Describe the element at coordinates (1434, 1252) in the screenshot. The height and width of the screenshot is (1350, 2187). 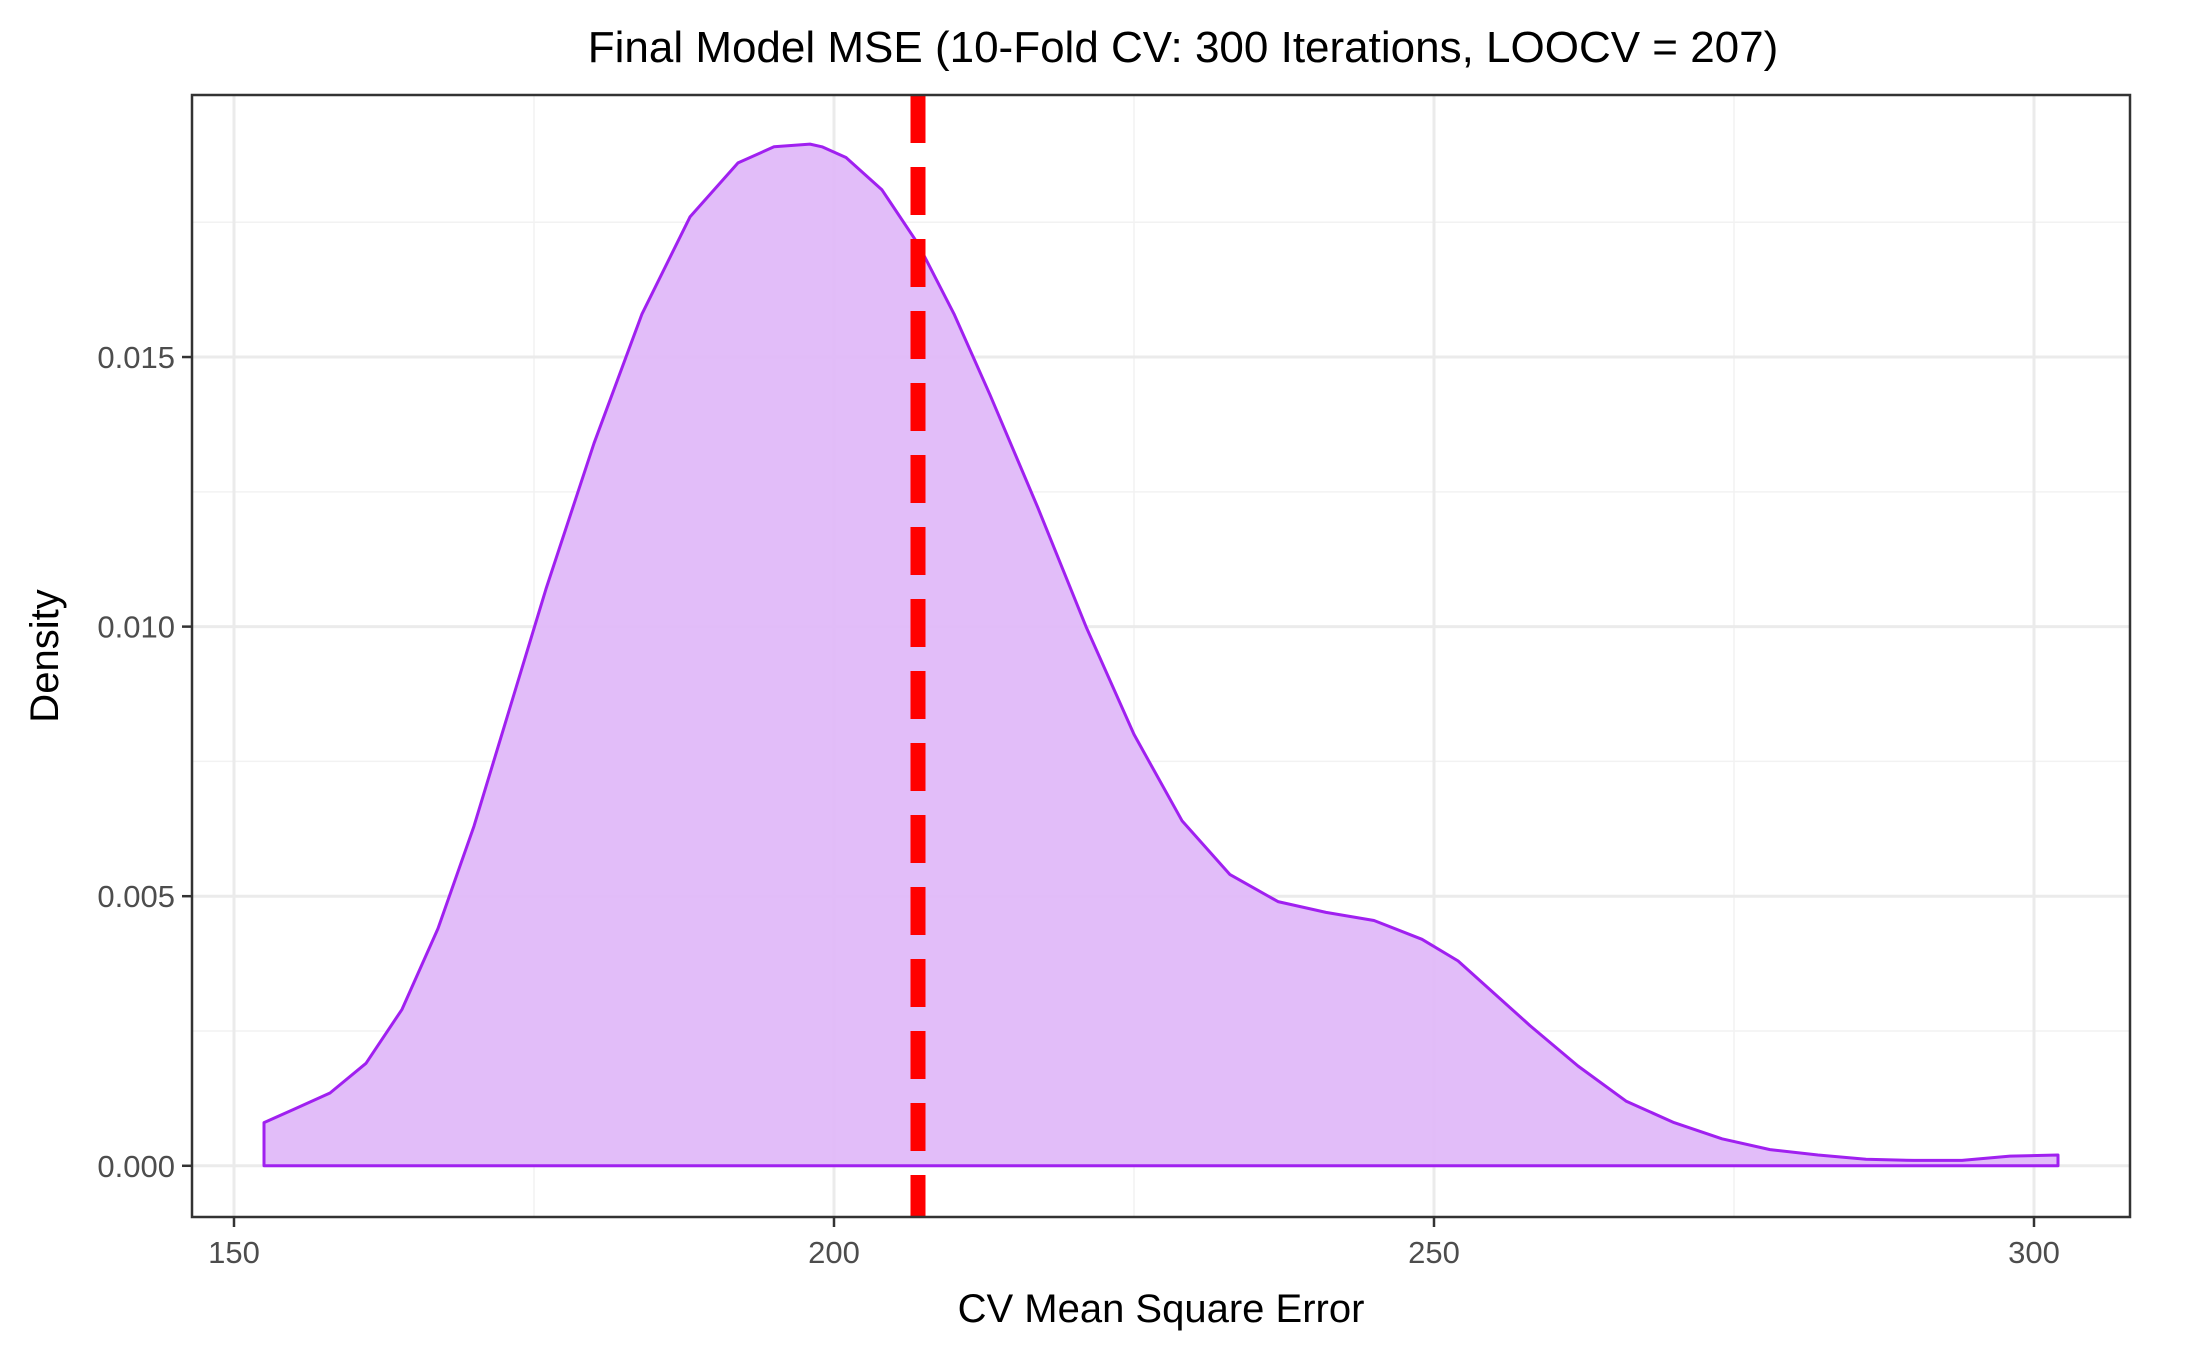
I see `x-tick-label: 250` at that location.